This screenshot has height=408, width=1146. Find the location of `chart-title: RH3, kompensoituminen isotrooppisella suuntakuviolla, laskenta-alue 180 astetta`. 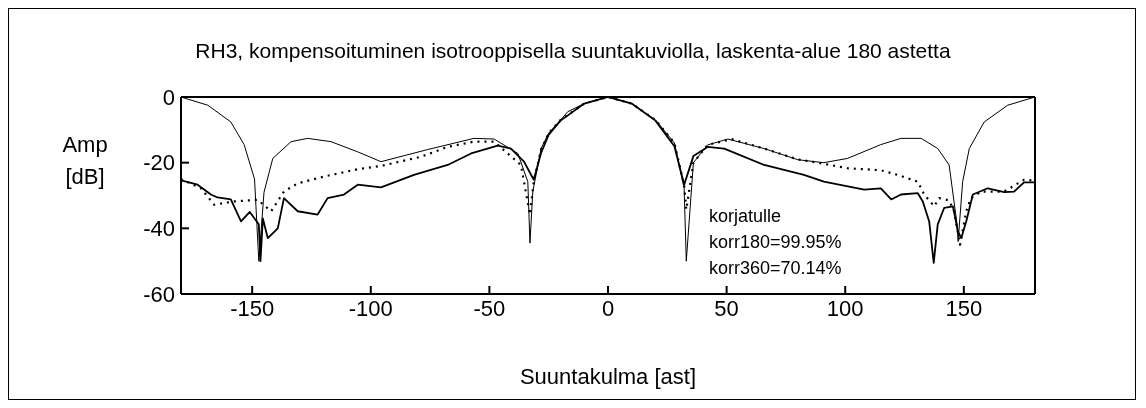

chart-title: RH3, kompensoituminen isotrooppisella suuntakuviolla, laskenta-alue 180 astetta is located at coordinates (573, 51).